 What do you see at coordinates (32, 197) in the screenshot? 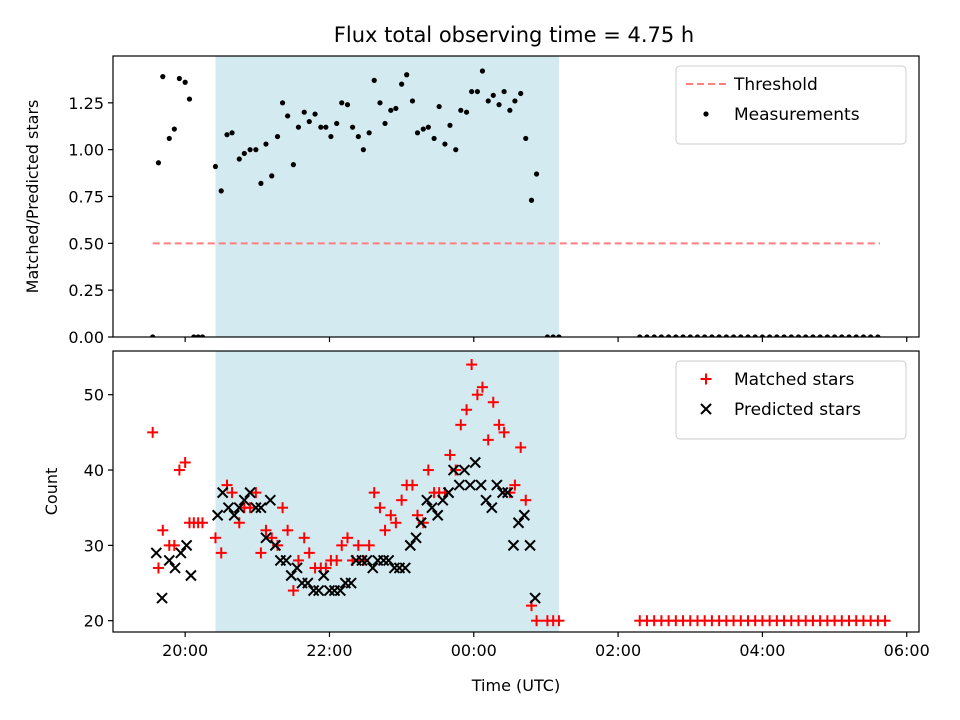
I see `y-axis-label: Matched/Predicted stars` at bounding box center [32, 197].